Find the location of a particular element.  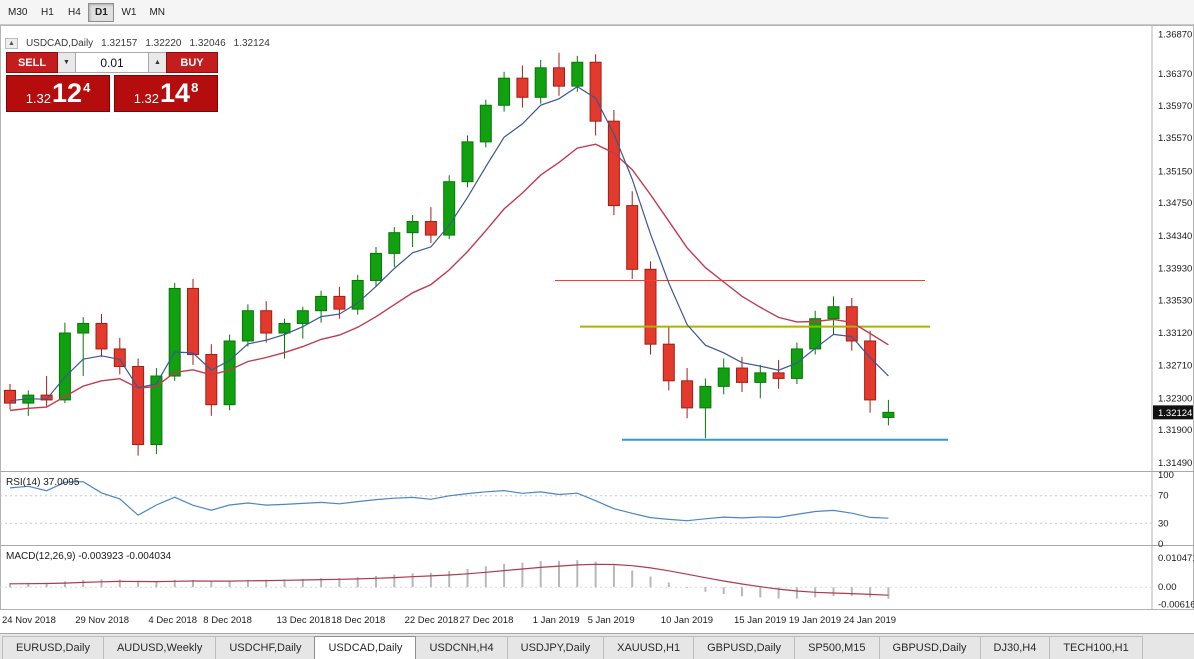

svg-text: 1.31900 is located at coordinates (1175, 430).